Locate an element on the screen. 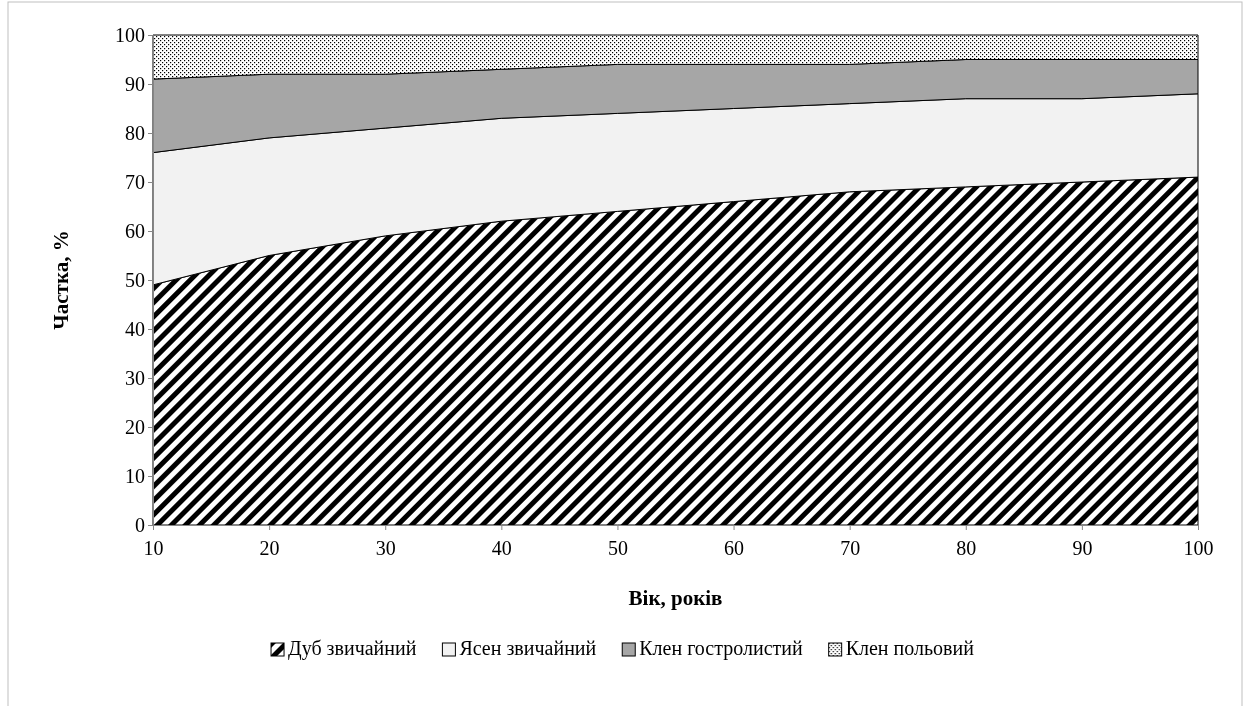  x-tick-label: 20 is located at coordinates (269, 548).